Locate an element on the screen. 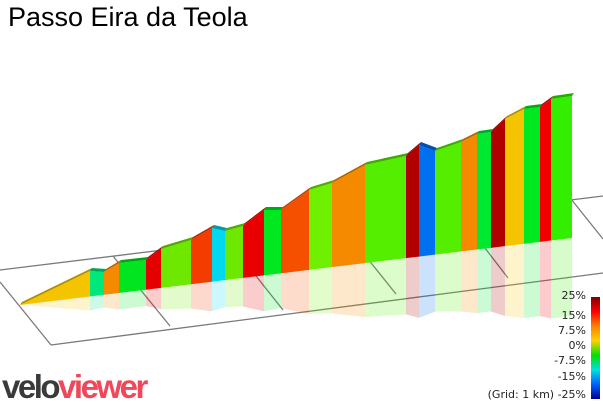 Image resolution: width=603 pixels, height=407 pixels. legend-label-15: 15% is located at coordinates (573, 315).